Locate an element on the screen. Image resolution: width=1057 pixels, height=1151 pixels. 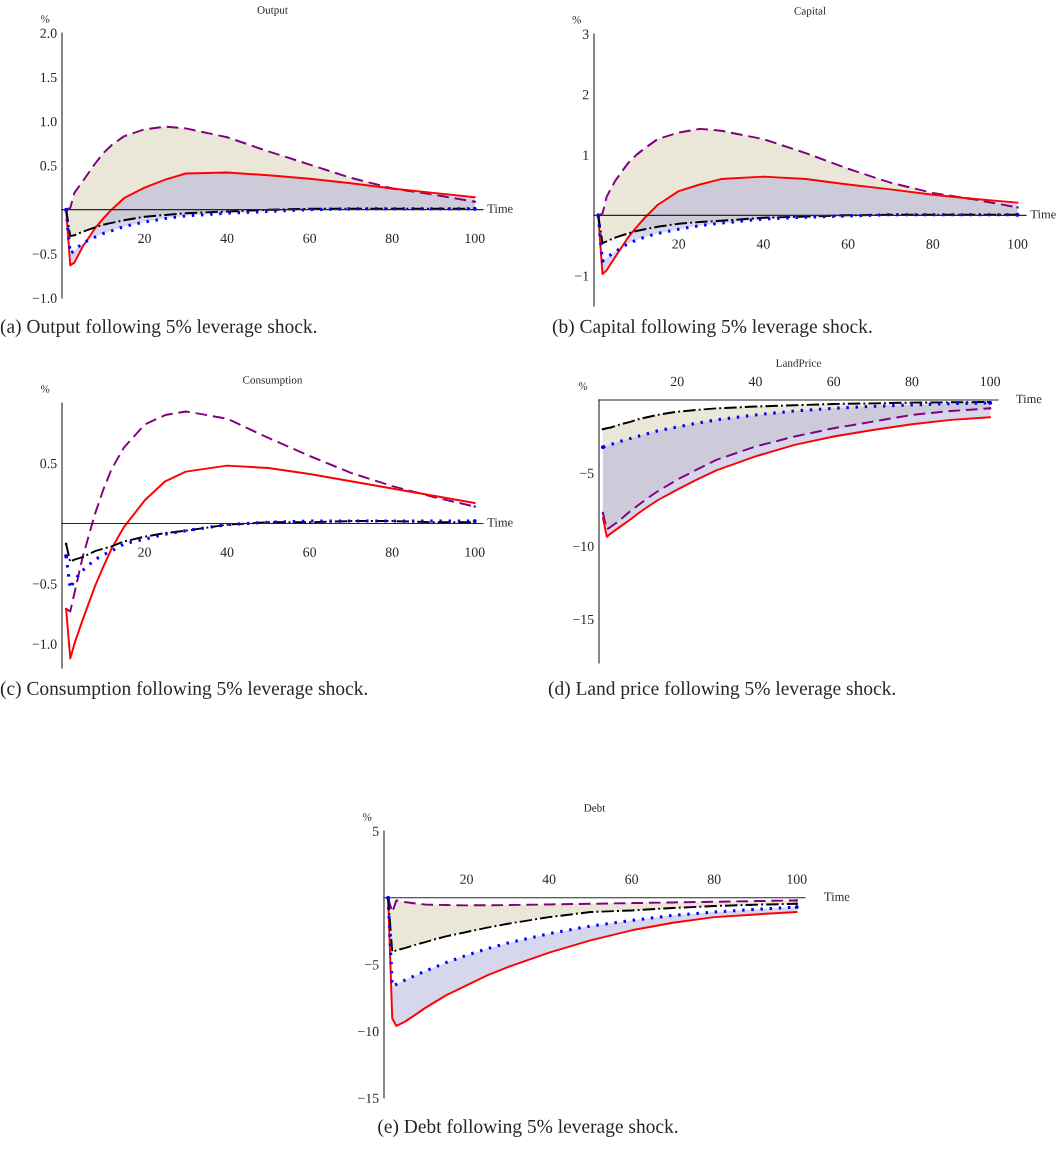
y-tick-label: 3 is located at coordinates (585, 34).